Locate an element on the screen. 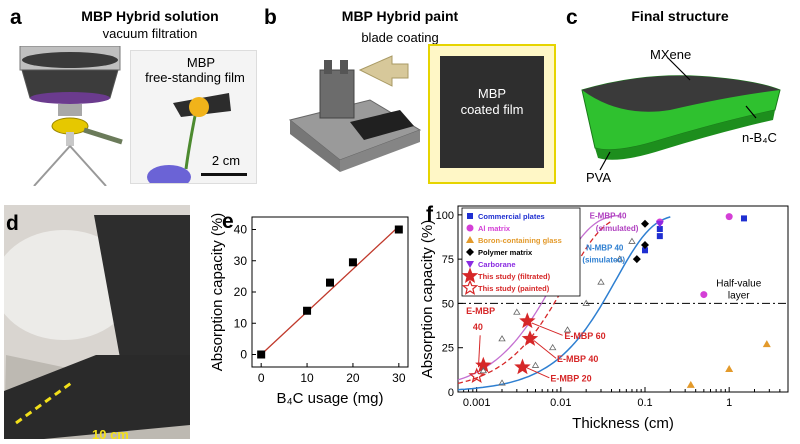  y-tick-label-e: 10 is located at coordinates (241, 323).